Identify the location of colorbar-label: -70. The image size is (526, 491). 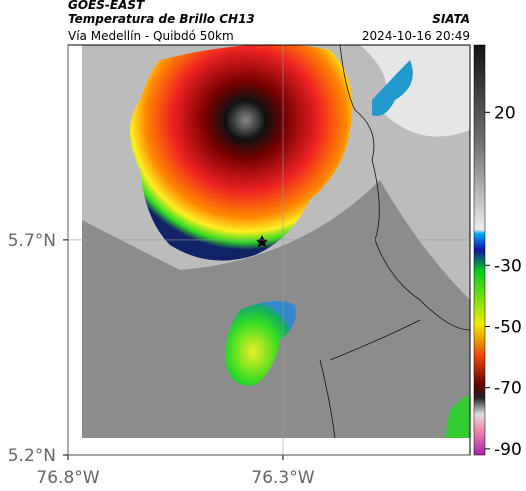
(508, 389).